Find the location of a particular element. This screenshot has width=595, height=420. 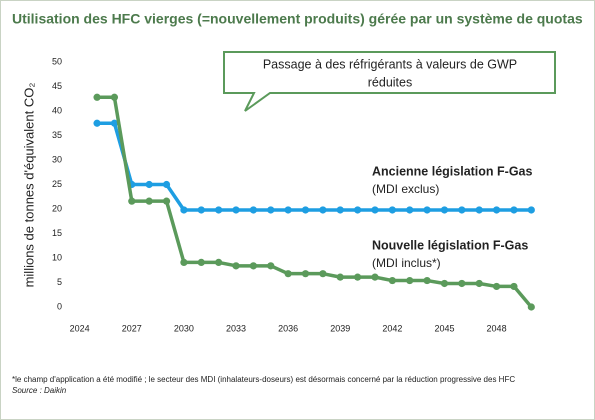

y-tick-label: 35 is located at coordinates (57, 135).